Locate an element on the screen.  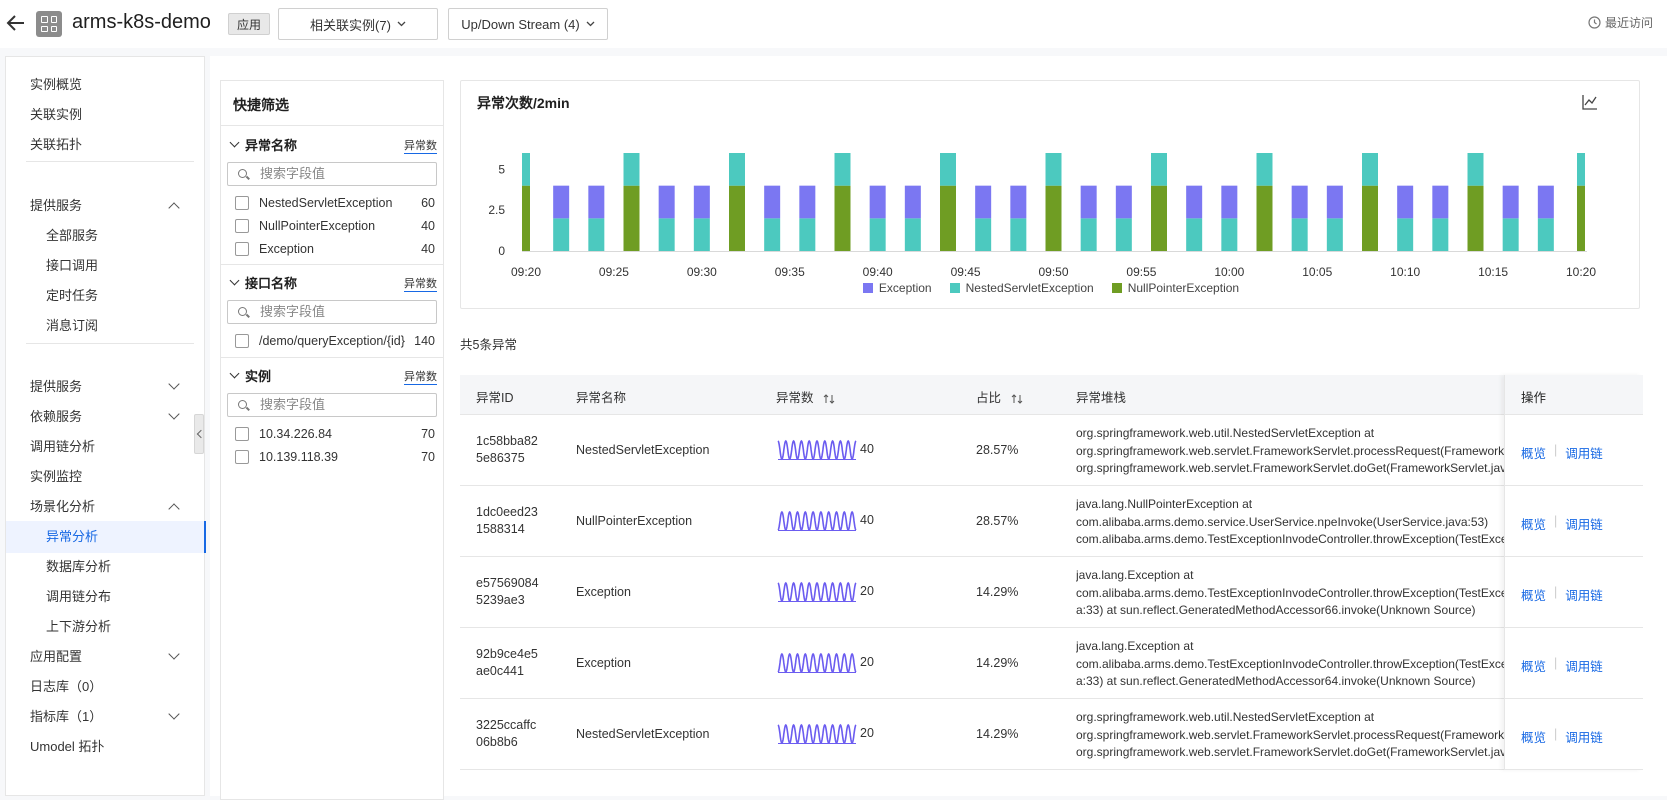
filter-option: Exception 40 is located at coordinates (338, 249).